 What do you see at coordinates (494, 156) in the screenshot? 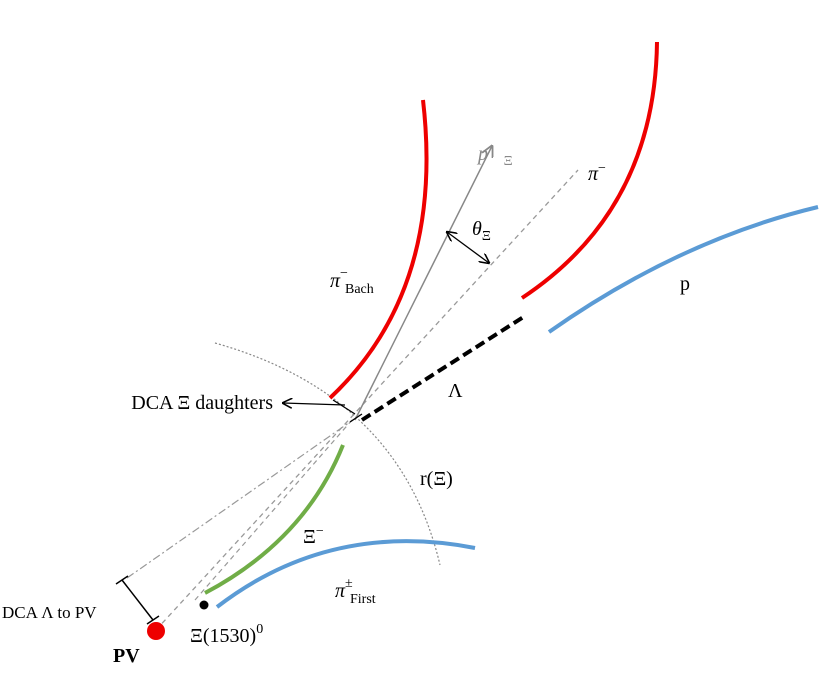
I see `label: p⃗Ξ` at bounding box center [494, 156].